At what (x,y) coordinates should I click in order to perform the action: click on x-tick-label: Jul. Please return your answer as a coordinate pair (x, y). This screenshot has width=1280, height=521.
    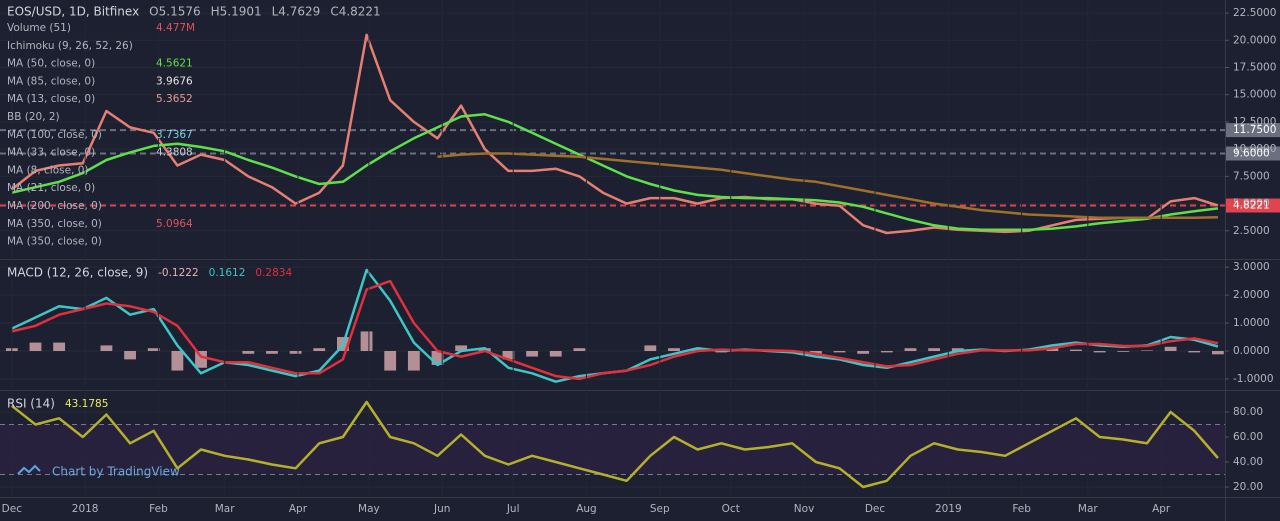
    Looking at the image, I should click on (513, 509).